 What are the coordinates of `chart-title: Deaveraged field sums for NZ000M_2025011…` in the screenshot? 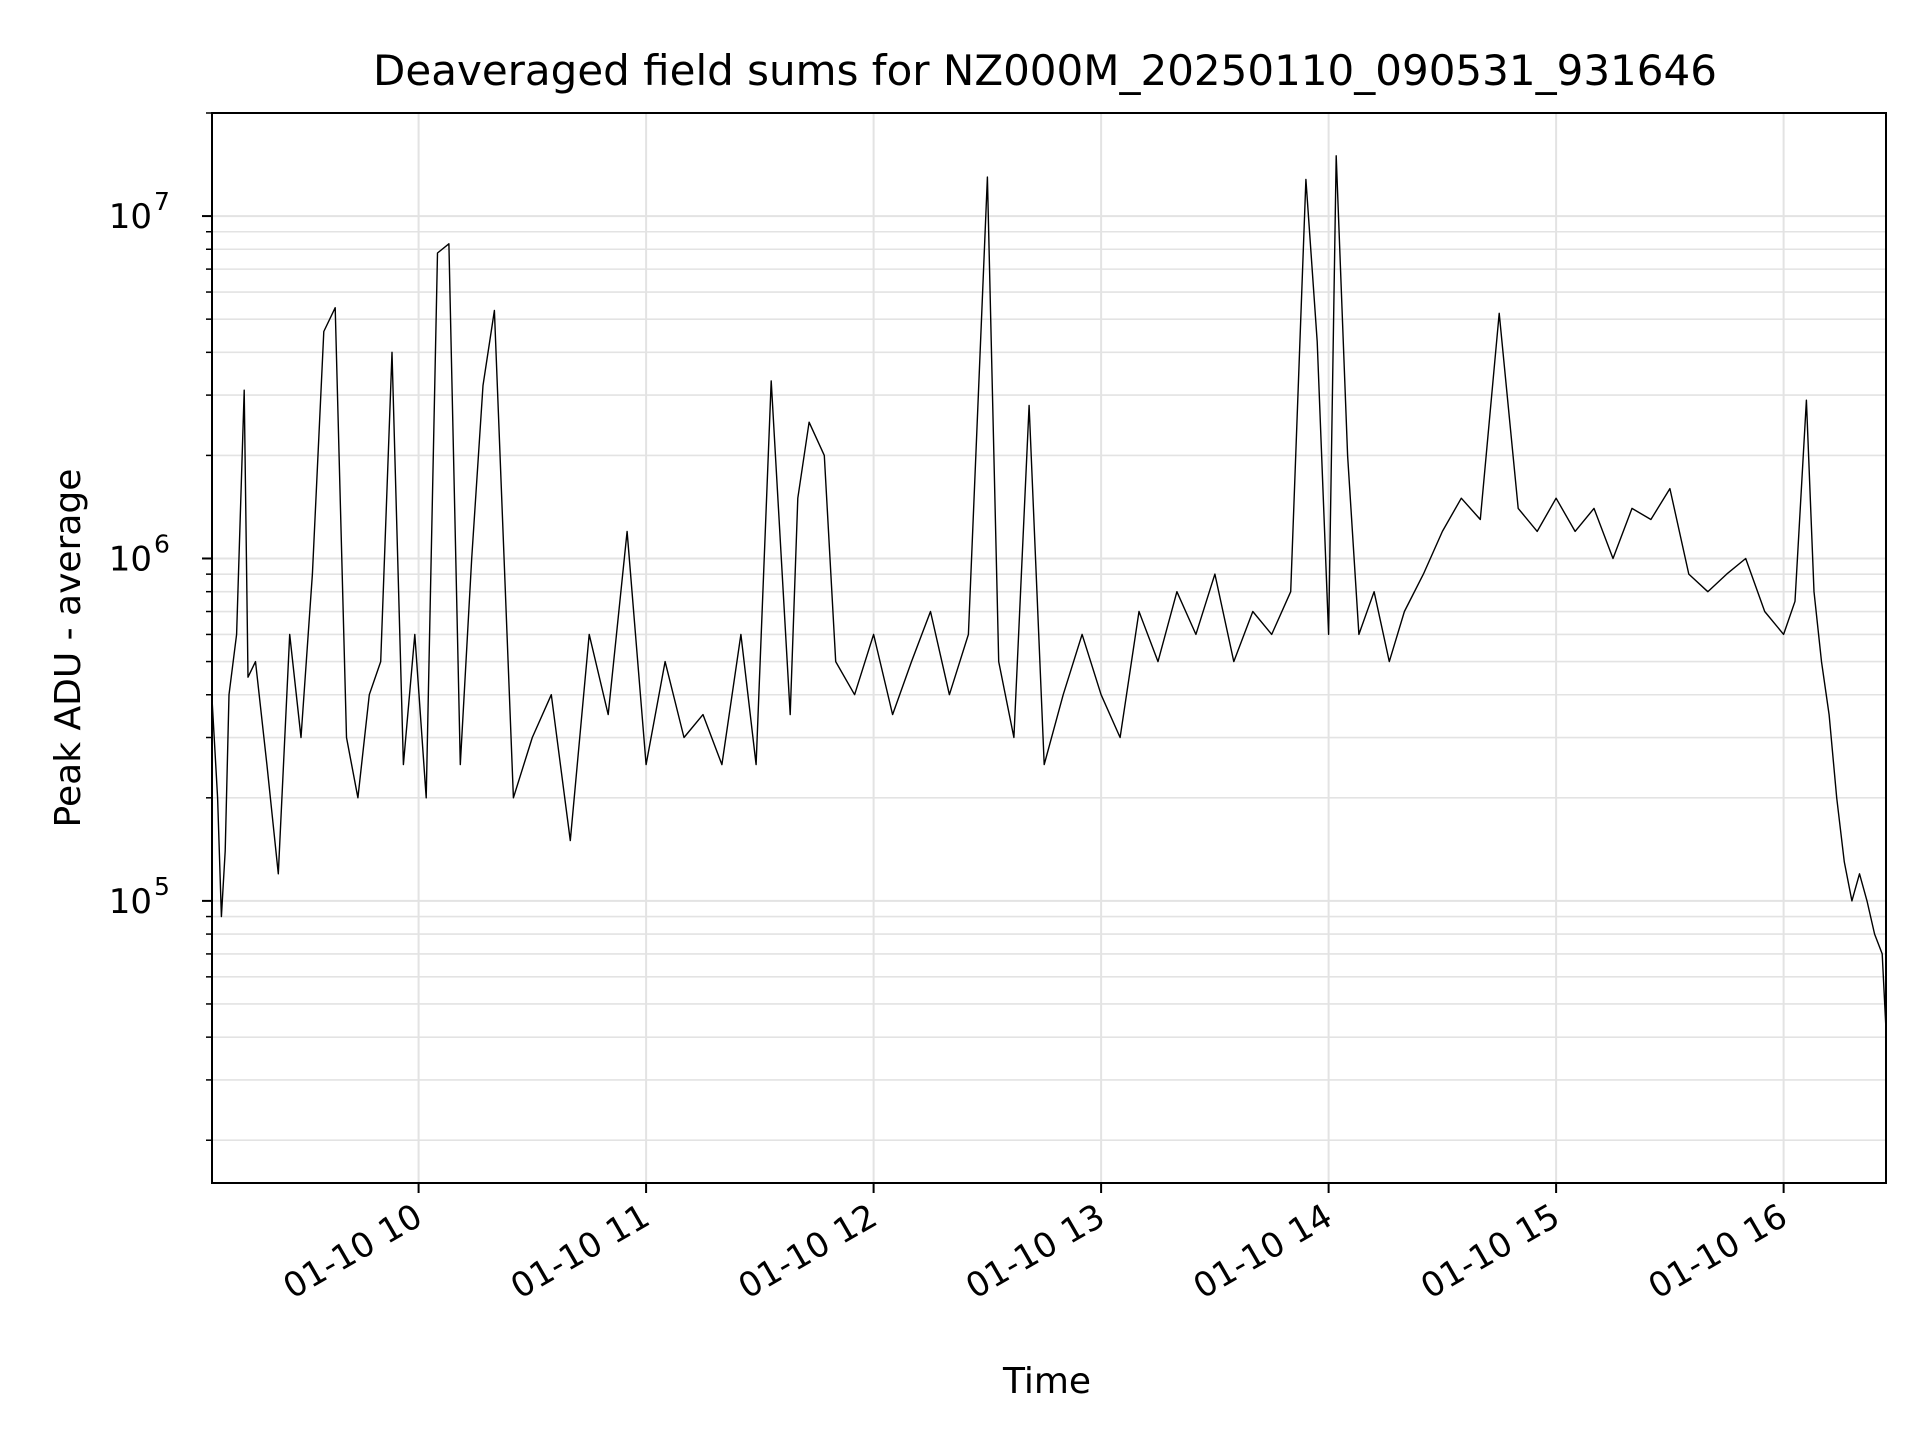 It's located at (1045, 70).